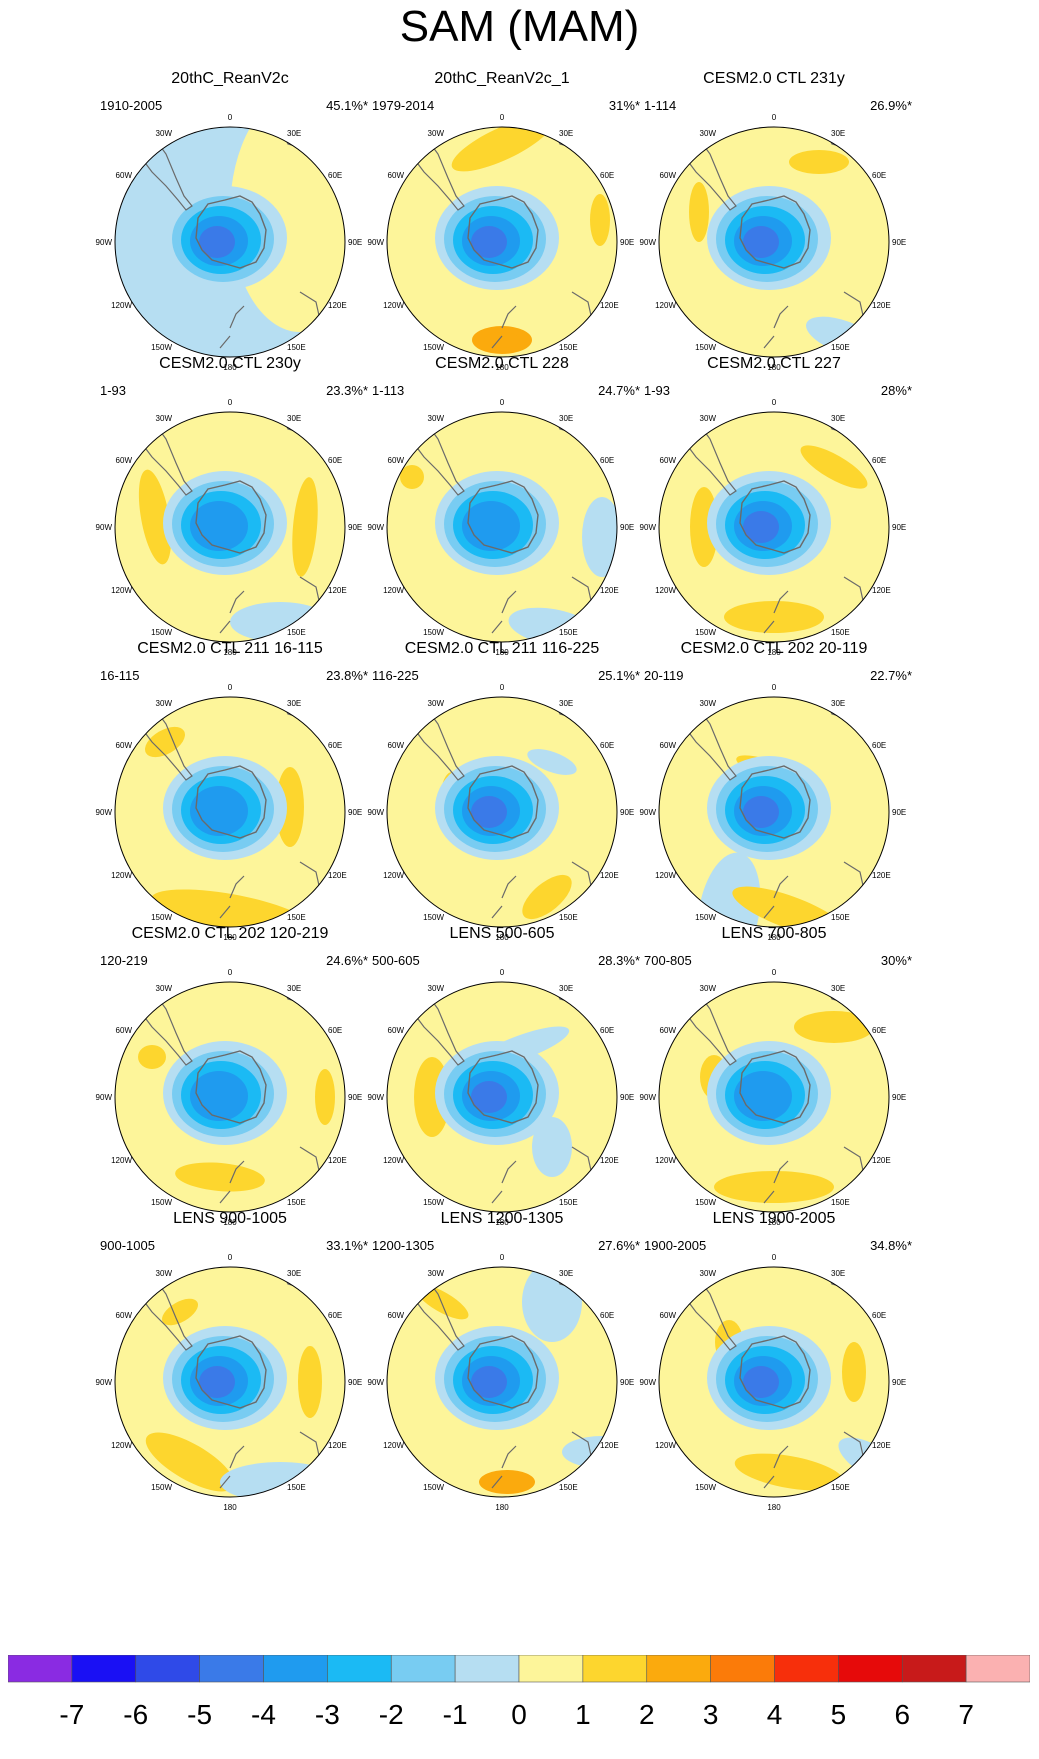 Image resolution: width=1039 pixels, height=1759 pixels. What do you see at coordinates (166, 741) in the screenshot?
I see `south-america-coastline` at bounding box center [166, 741].